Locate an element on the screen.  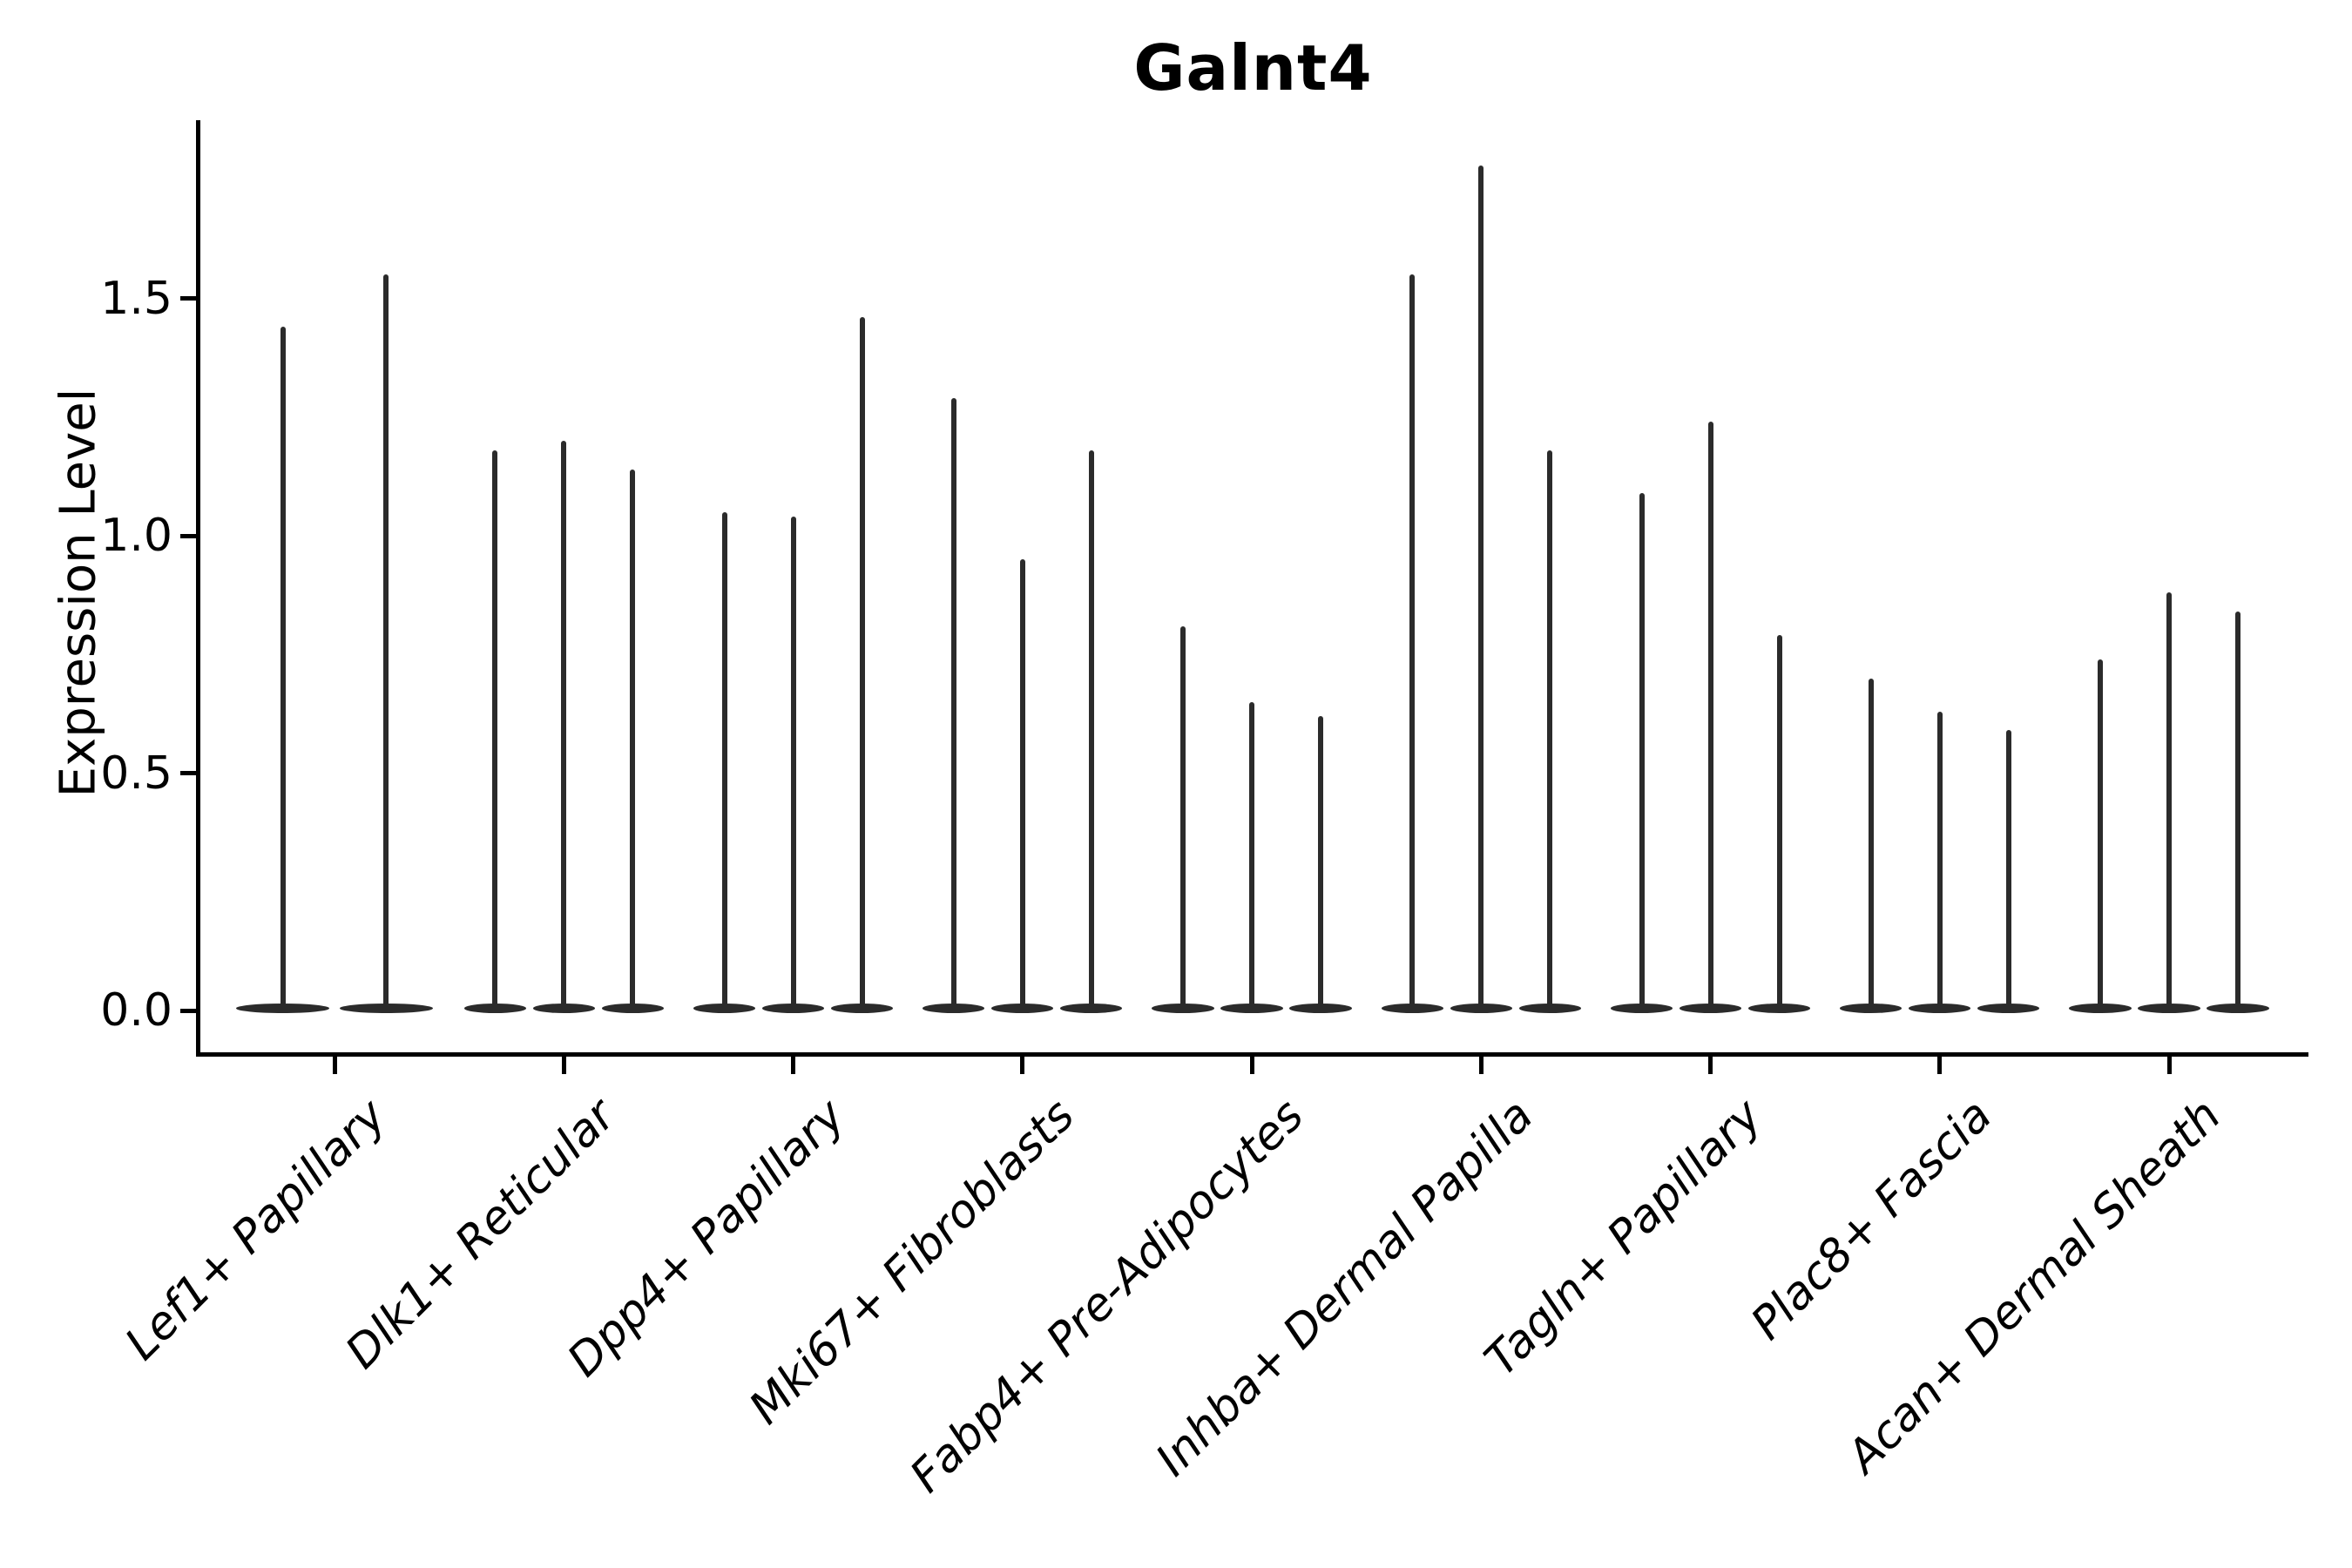
y-axis-label: Expression Level is located at coordinates (78, 593).